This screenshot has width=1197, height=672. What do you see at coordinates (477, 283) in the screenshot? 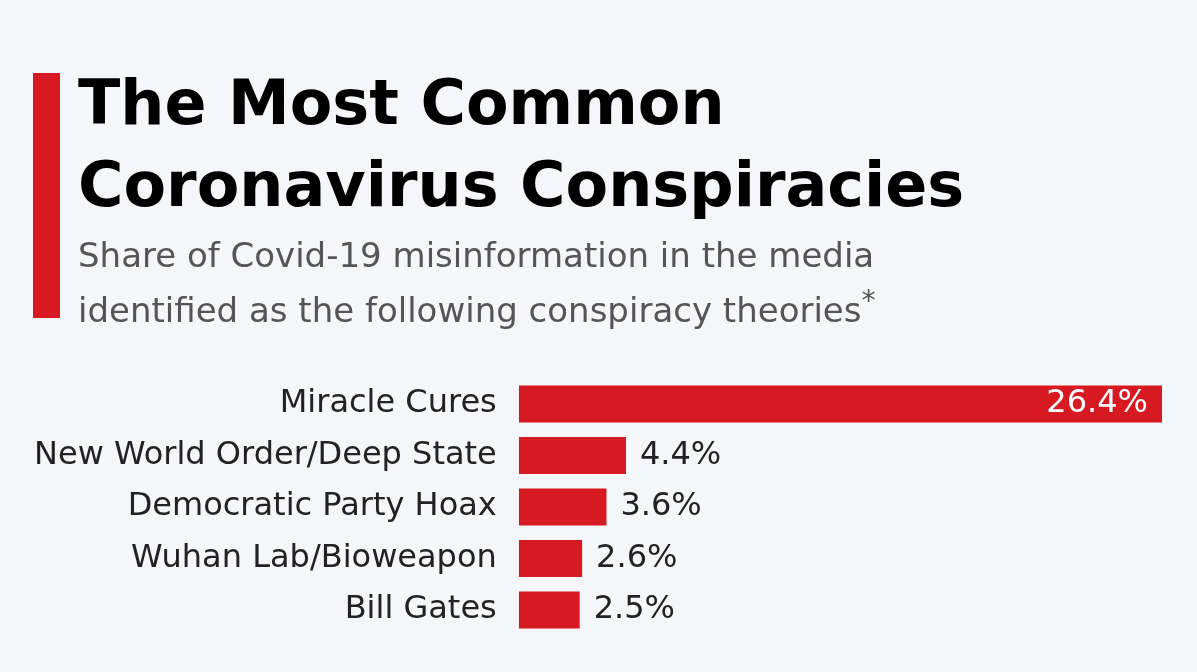
I see `chart-subtitle: Share of Covid-19 misinformation in the media identified as the following conspiracy theories$^{*}$` at bounding box center [477, 283].